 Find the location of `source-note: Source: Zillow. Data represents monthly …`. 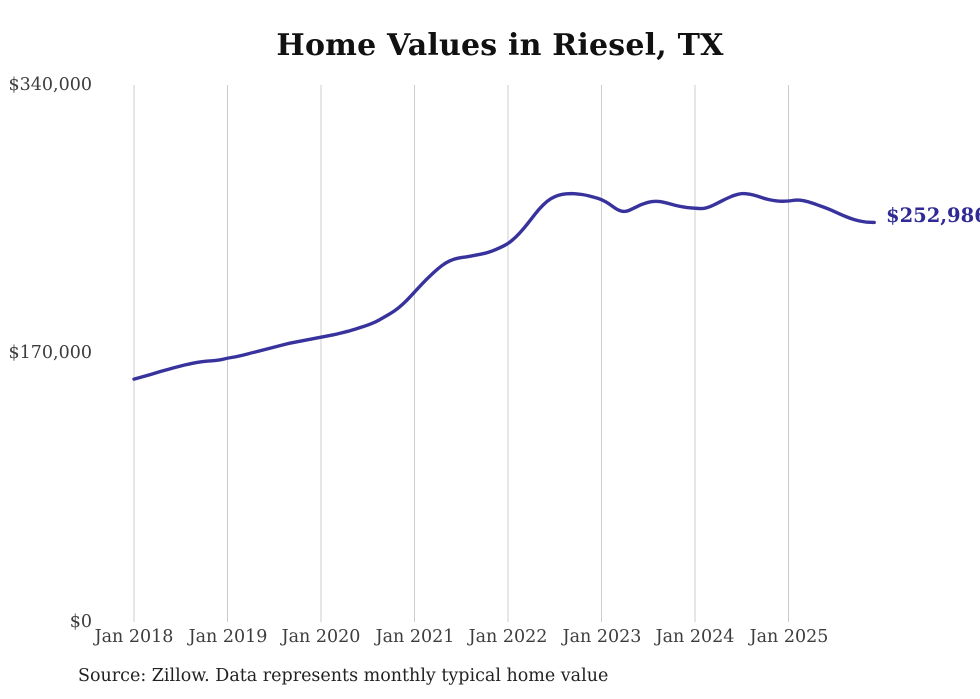

source-note: Source: Zillow. Data represents monthly … is located at coordinates (343, 676).